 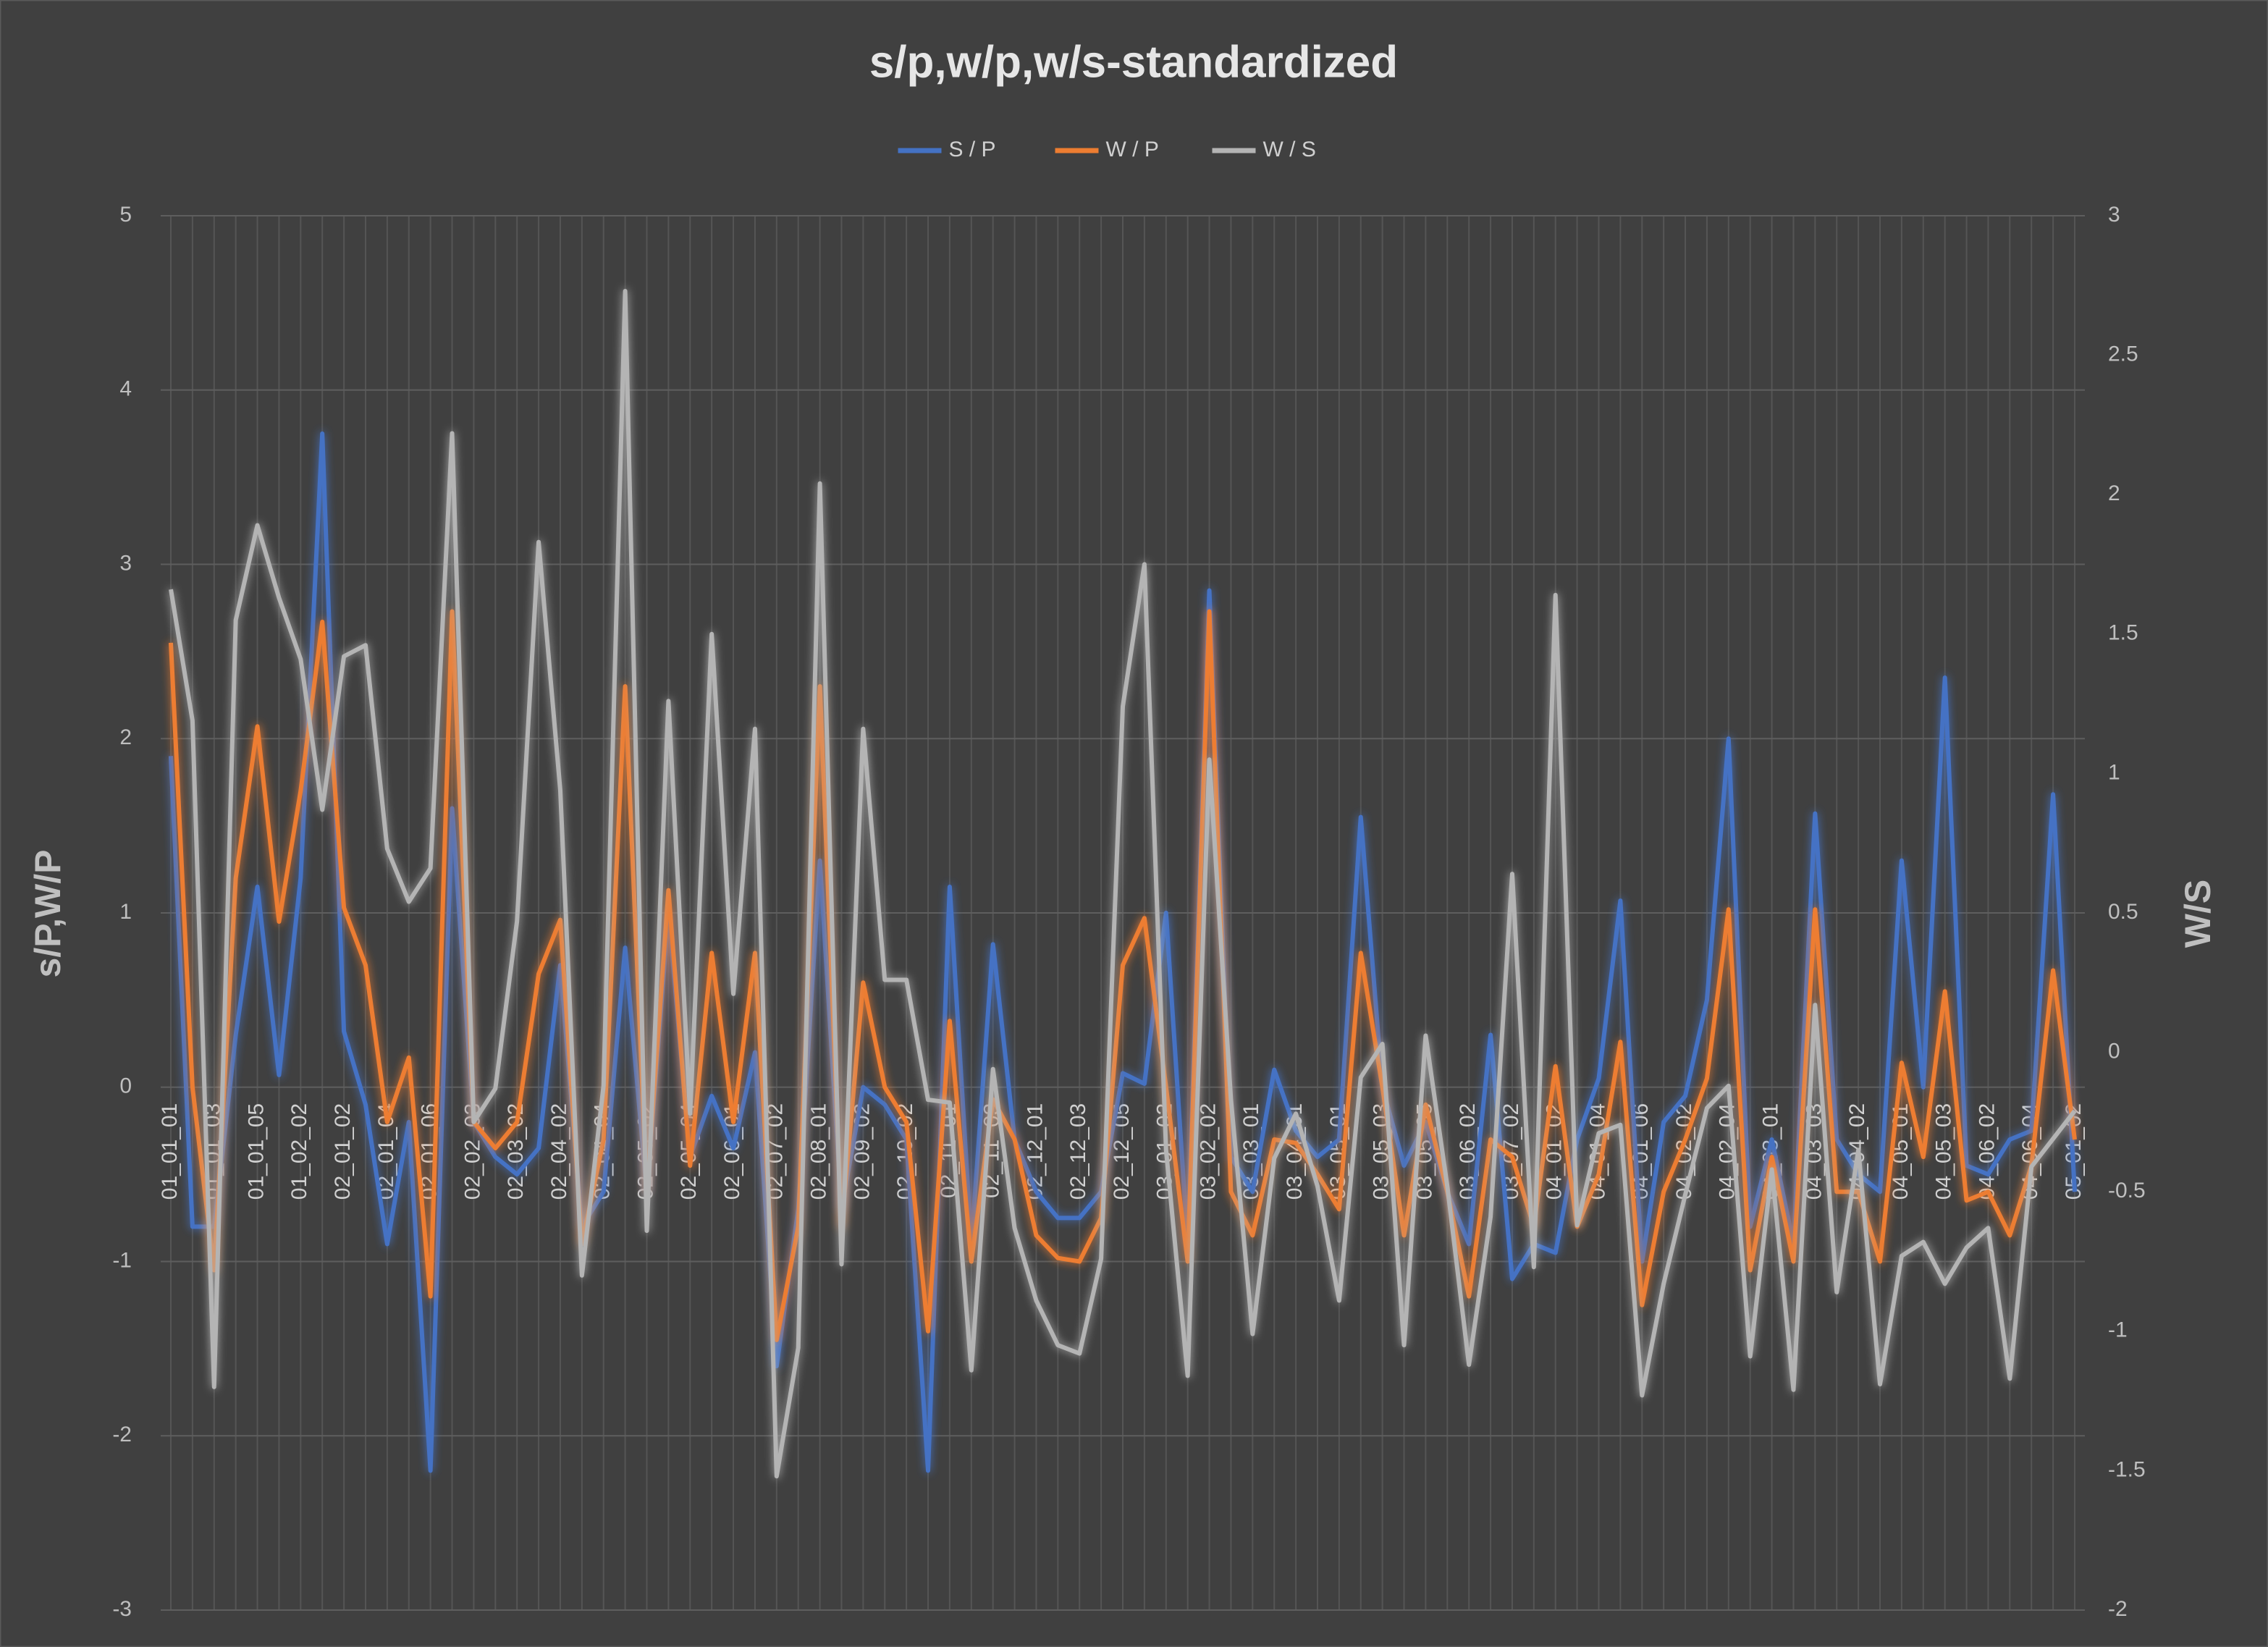 I want to click on x-tick-label: 03_02_02, so click(x=1208, y=1152).